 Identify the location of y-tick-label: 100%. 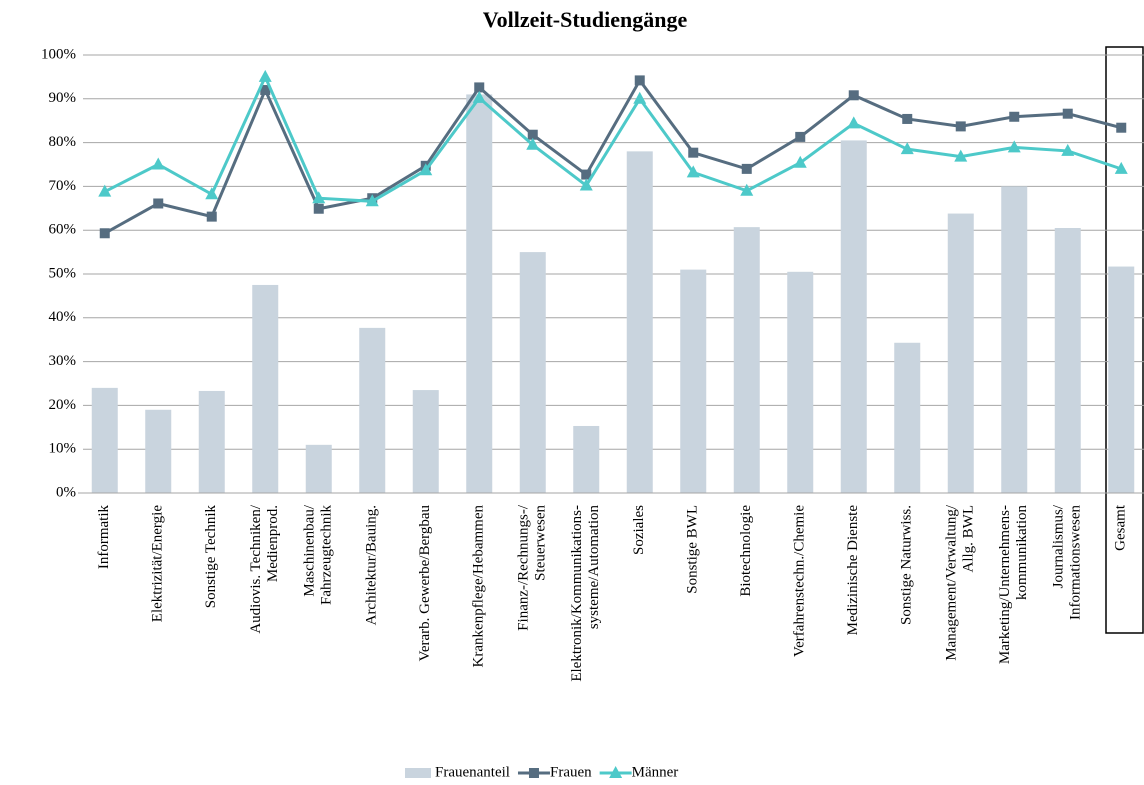
(58, 54).